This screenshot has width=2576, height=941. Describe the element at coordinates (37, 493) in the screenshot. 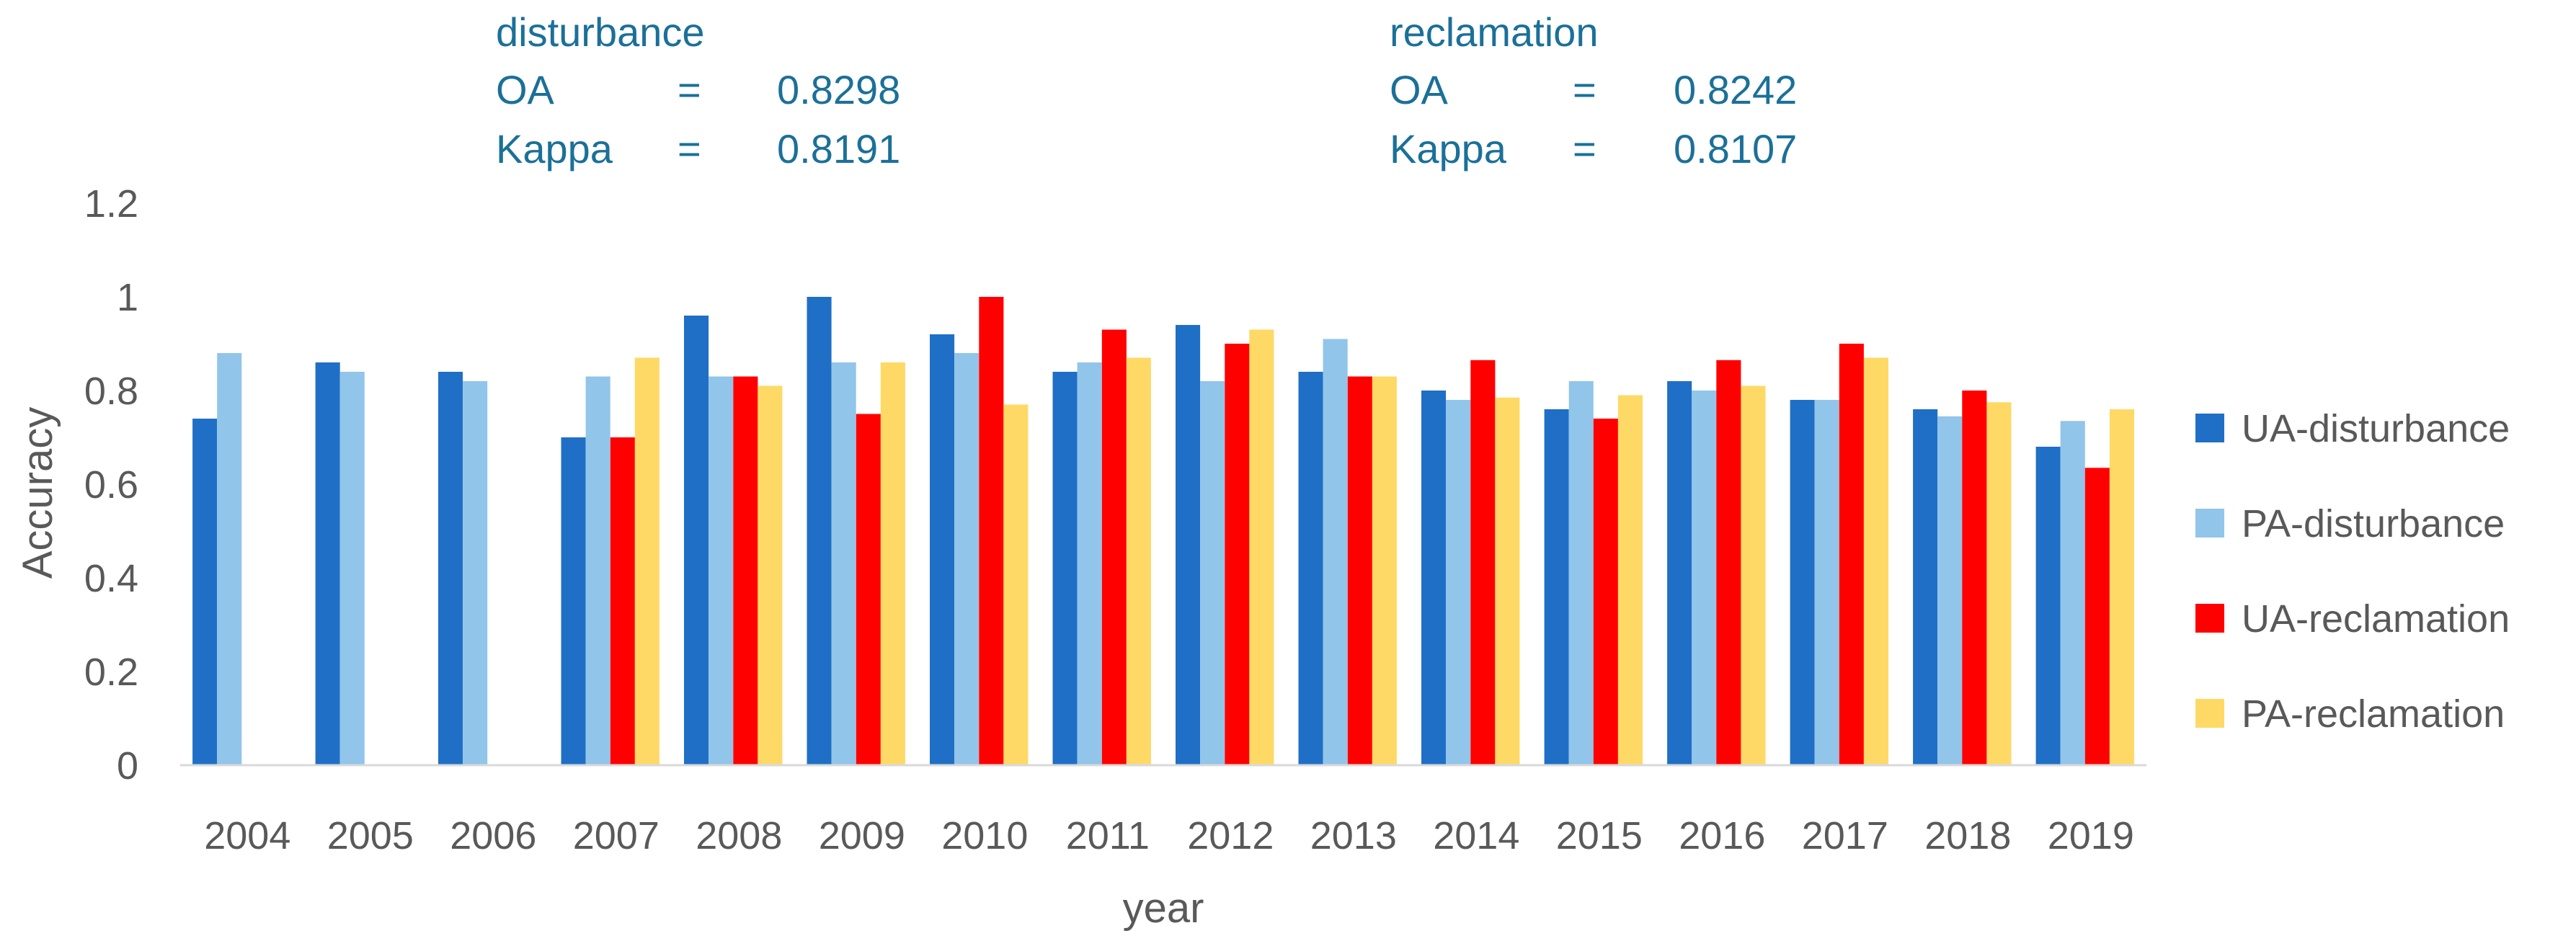

I see `y-axis-title: Accuracy` at that location.